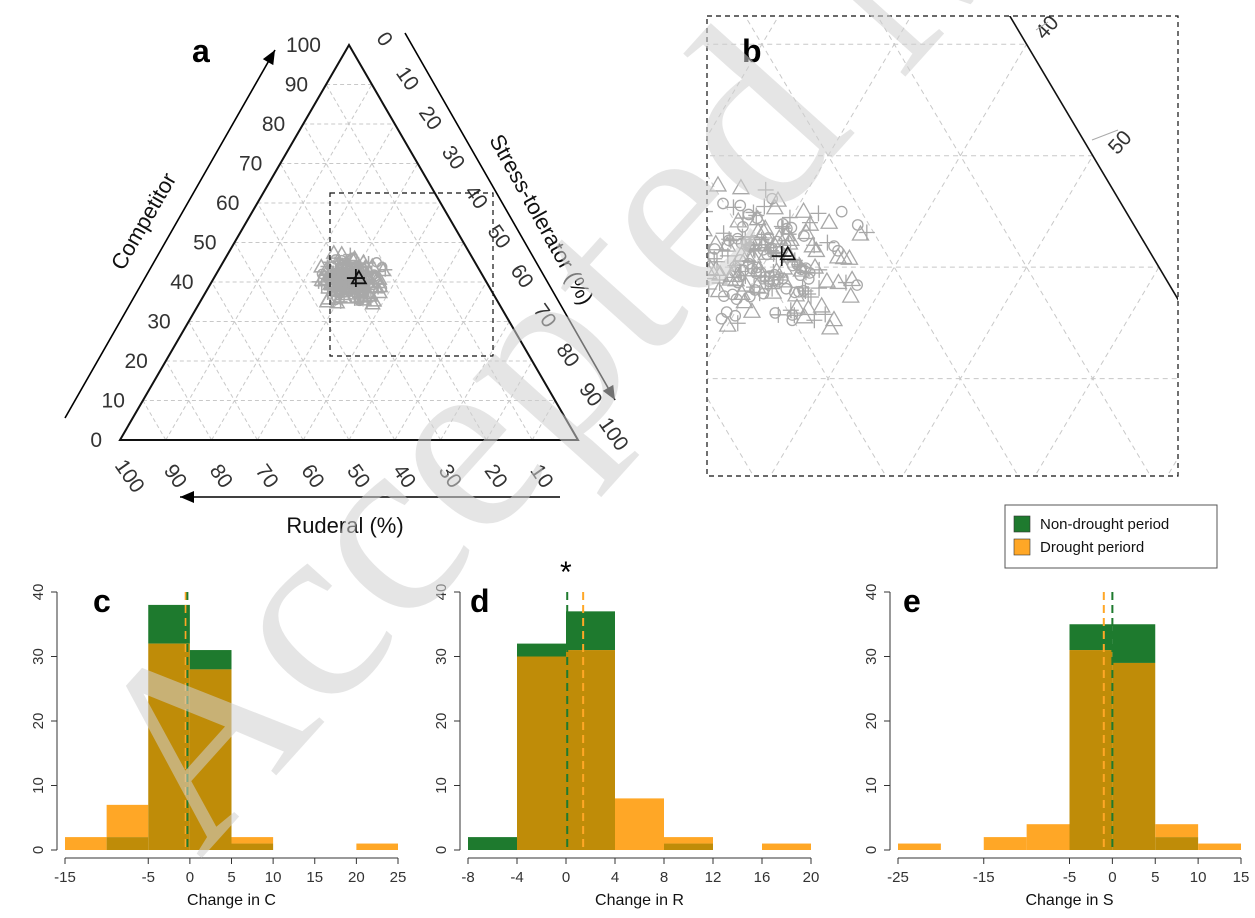  Describe the element at coordinates (871, 850) in the screenshot. I see `y-tick-label: 0` at that location.